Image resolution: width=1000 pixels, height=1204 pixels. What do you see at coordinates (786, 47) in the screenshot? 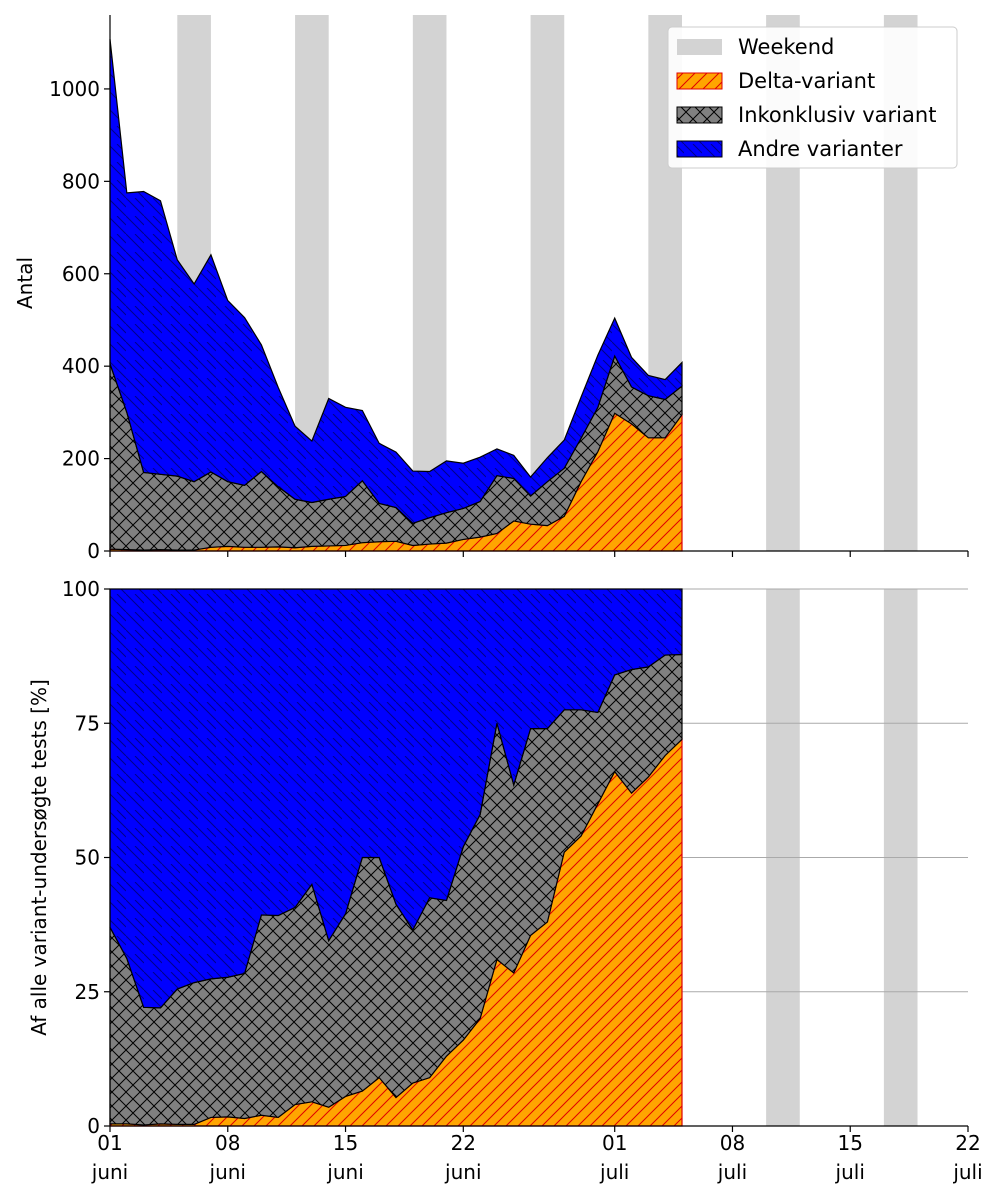
I see `legend-weekend-label: Weekend` at bounding box center [786, 47].